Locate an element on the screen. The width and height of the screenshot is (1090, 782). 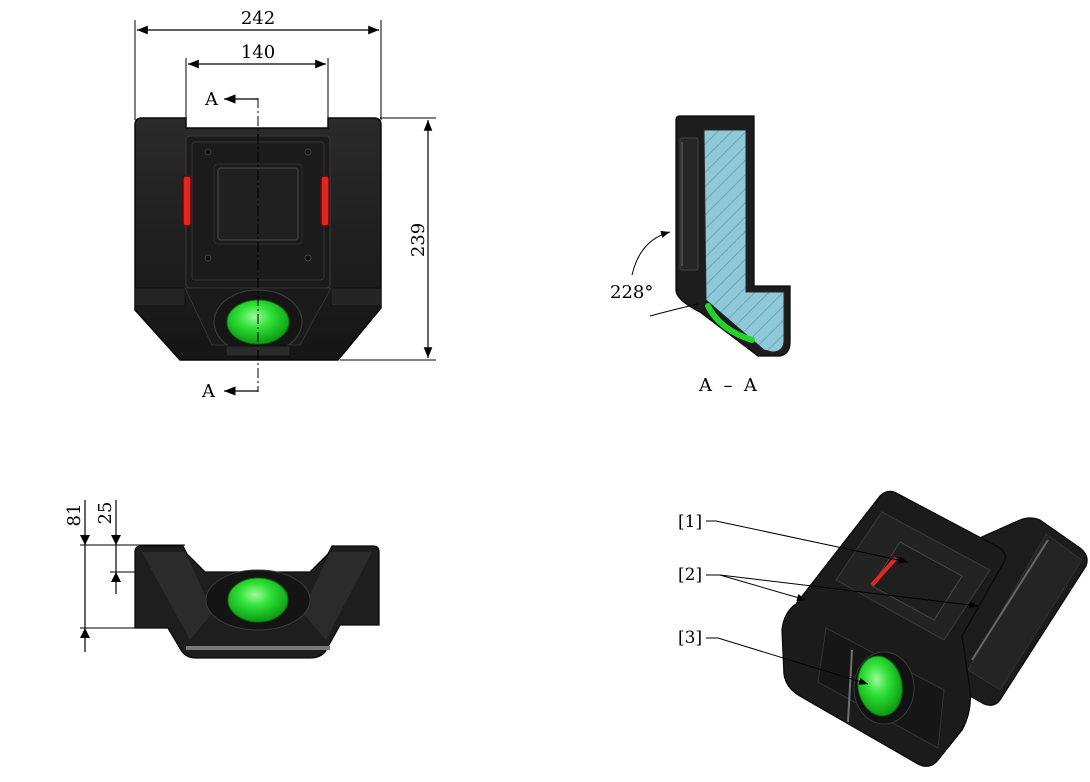
bottom-view: 81 25 is located at coordinates (222, 579).